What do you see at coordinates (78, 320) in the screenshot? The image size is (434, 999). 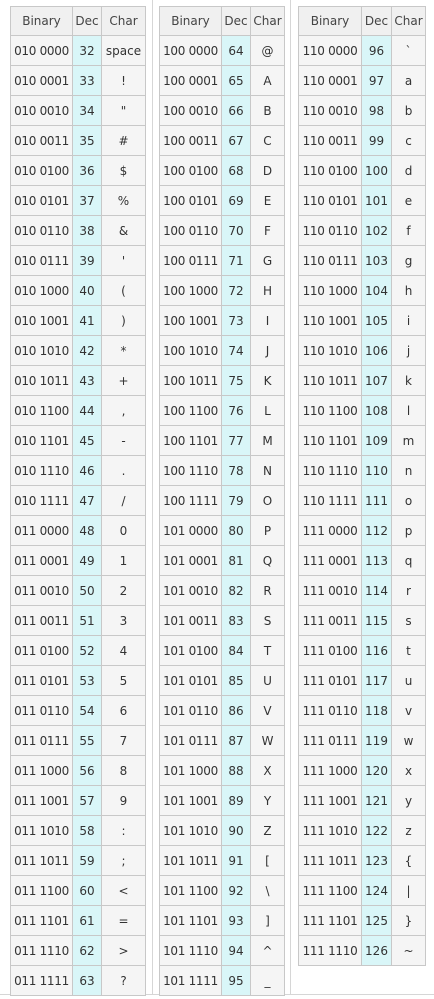 I see `table-row: 010 1001 41)` at bounding box center [78, 320].